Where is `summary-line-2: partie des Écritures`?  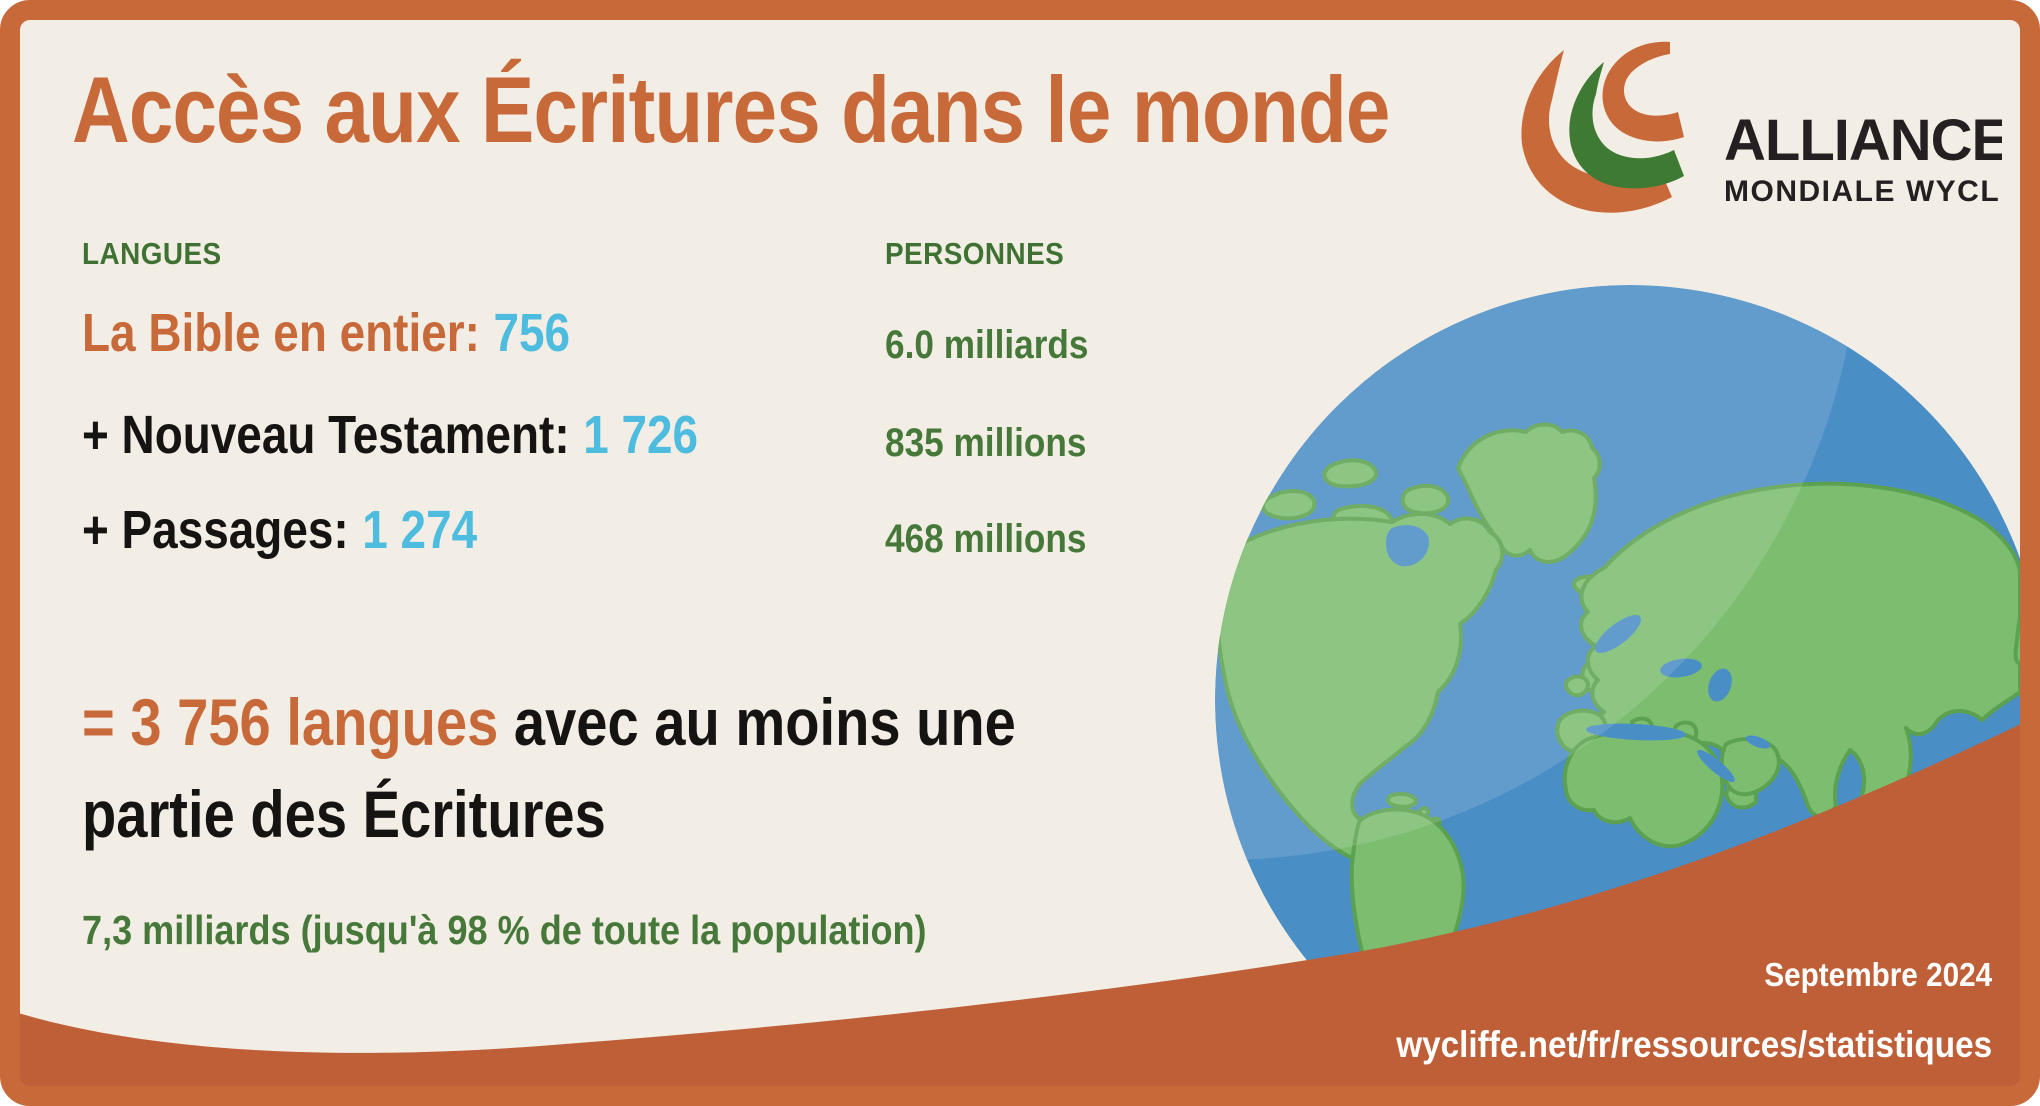
summary-line-2: partie des Écritures is located at coordinates (344, 814).